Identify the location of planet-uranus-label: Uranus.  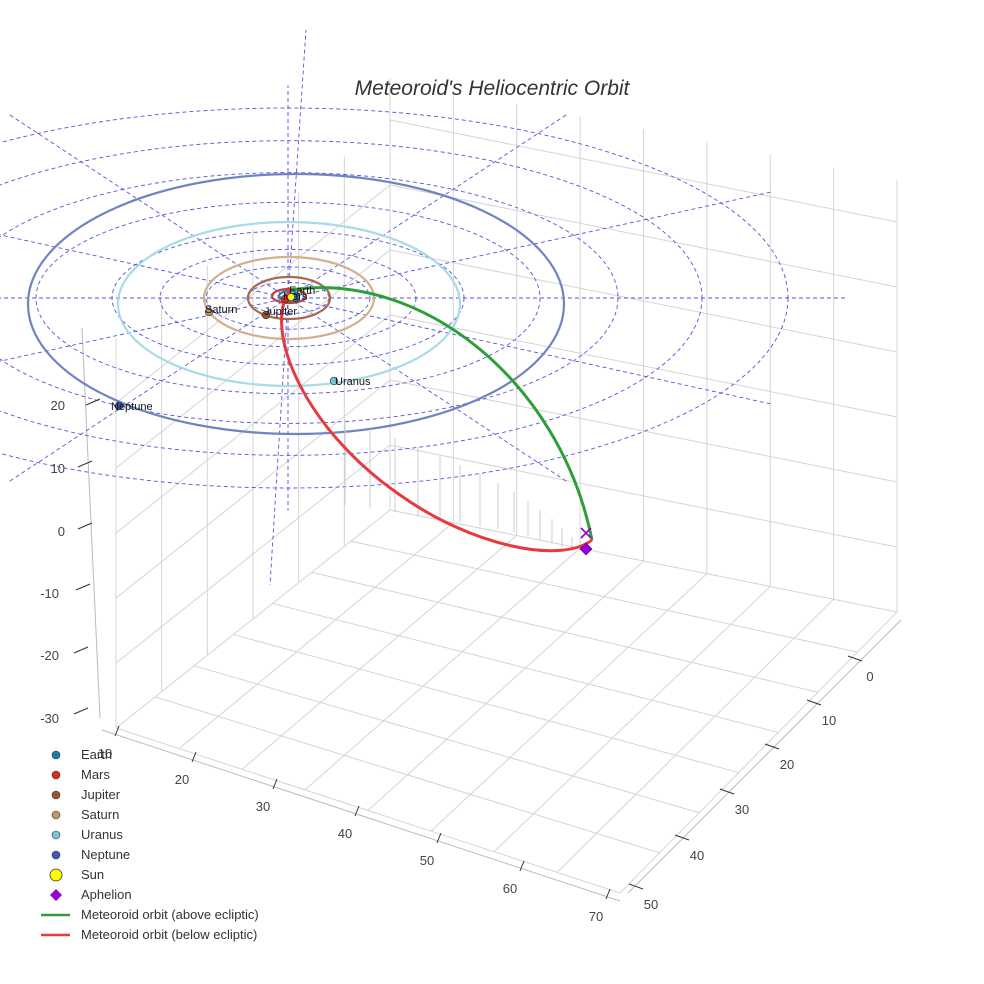
(353, 382).